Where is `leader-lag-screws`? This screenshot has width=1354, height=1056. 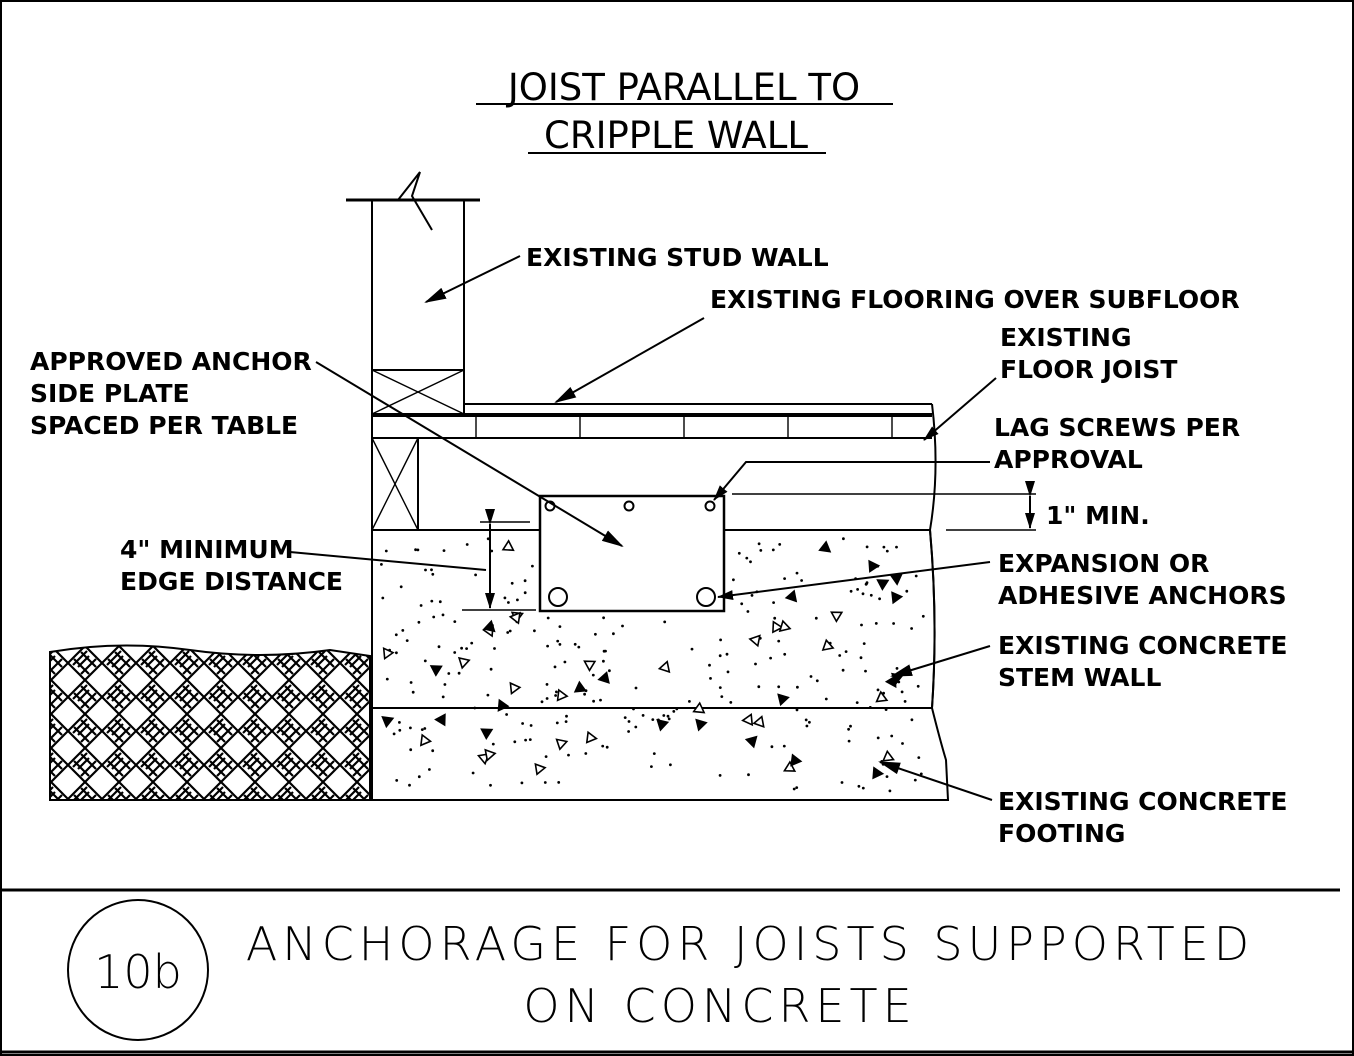 leader-lag-screws is located at coordinates (851, 481).